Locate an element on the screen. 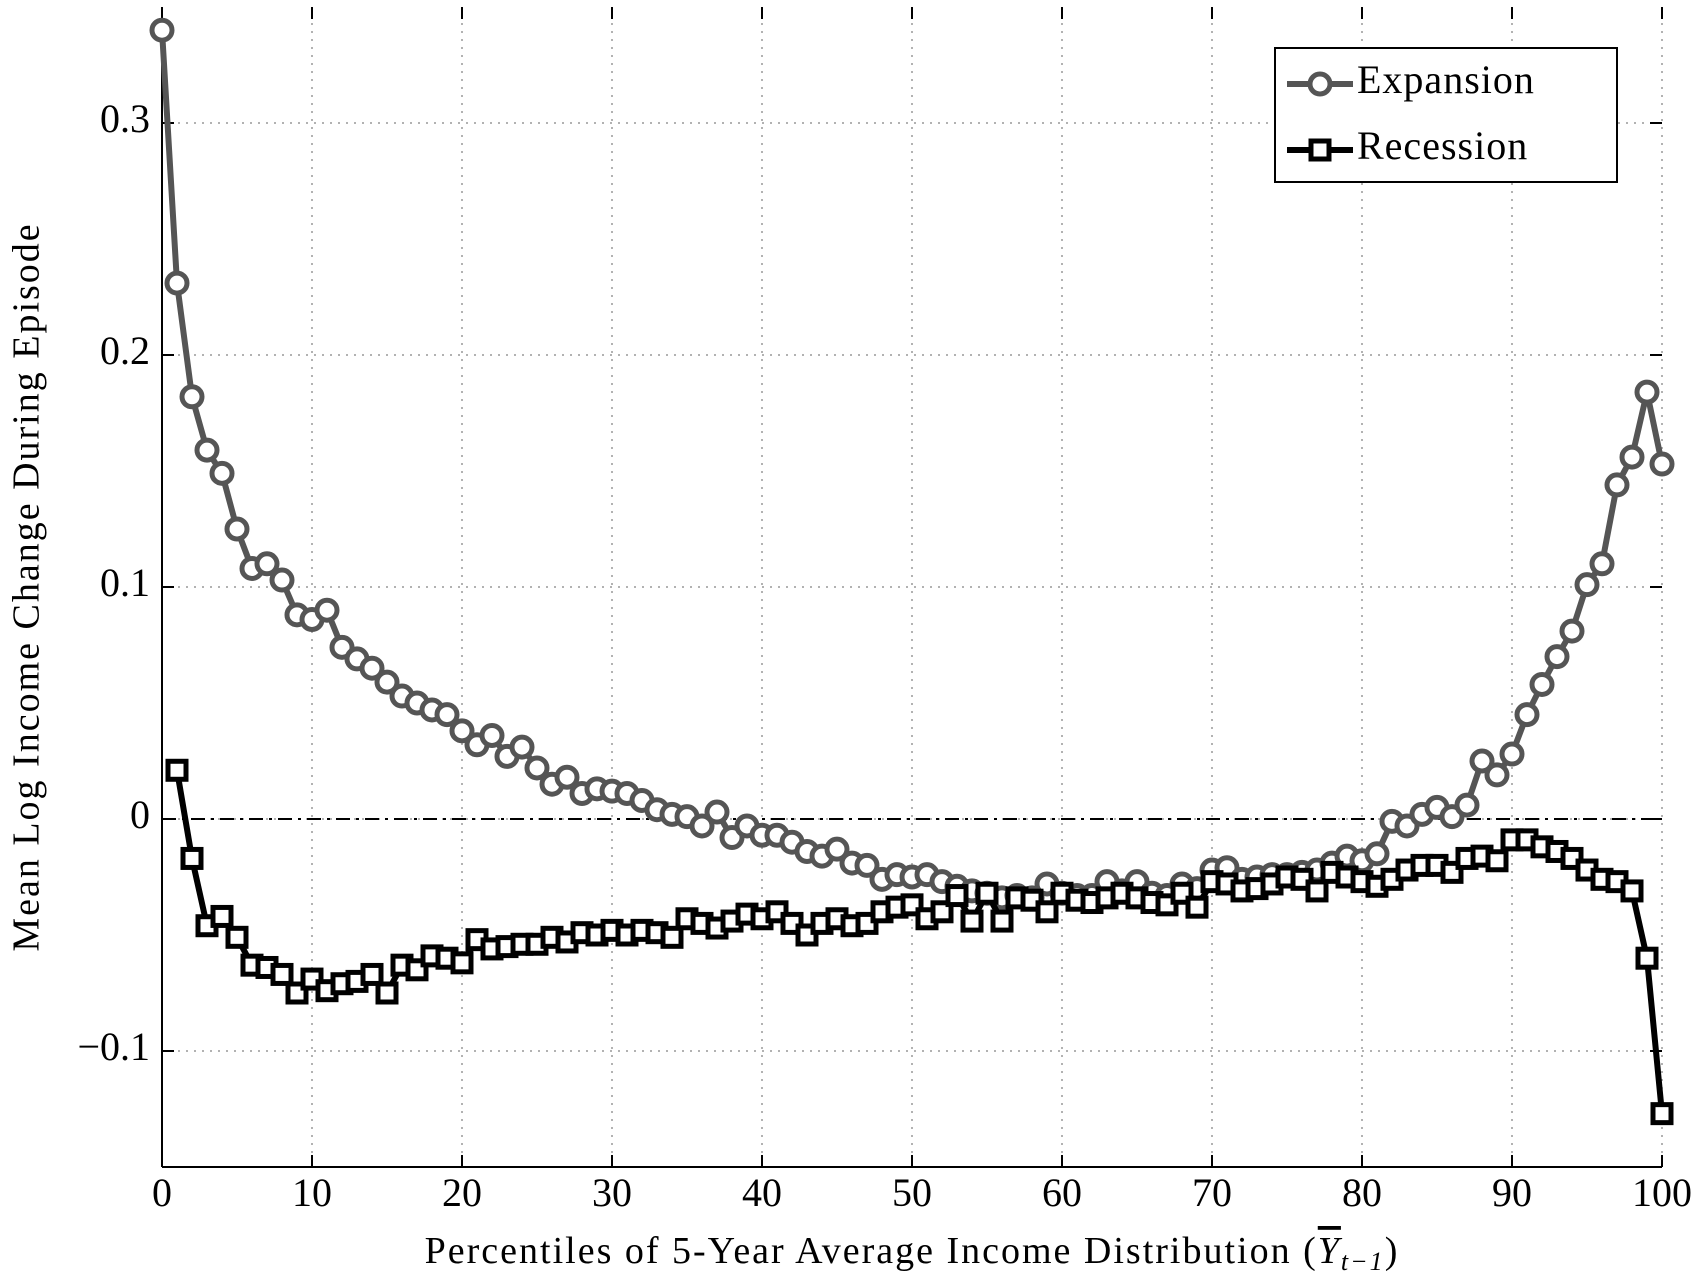 This screenshot has height=1284, width=1705. y-tick-label: 0.1 is located at coordinates (125, 582).